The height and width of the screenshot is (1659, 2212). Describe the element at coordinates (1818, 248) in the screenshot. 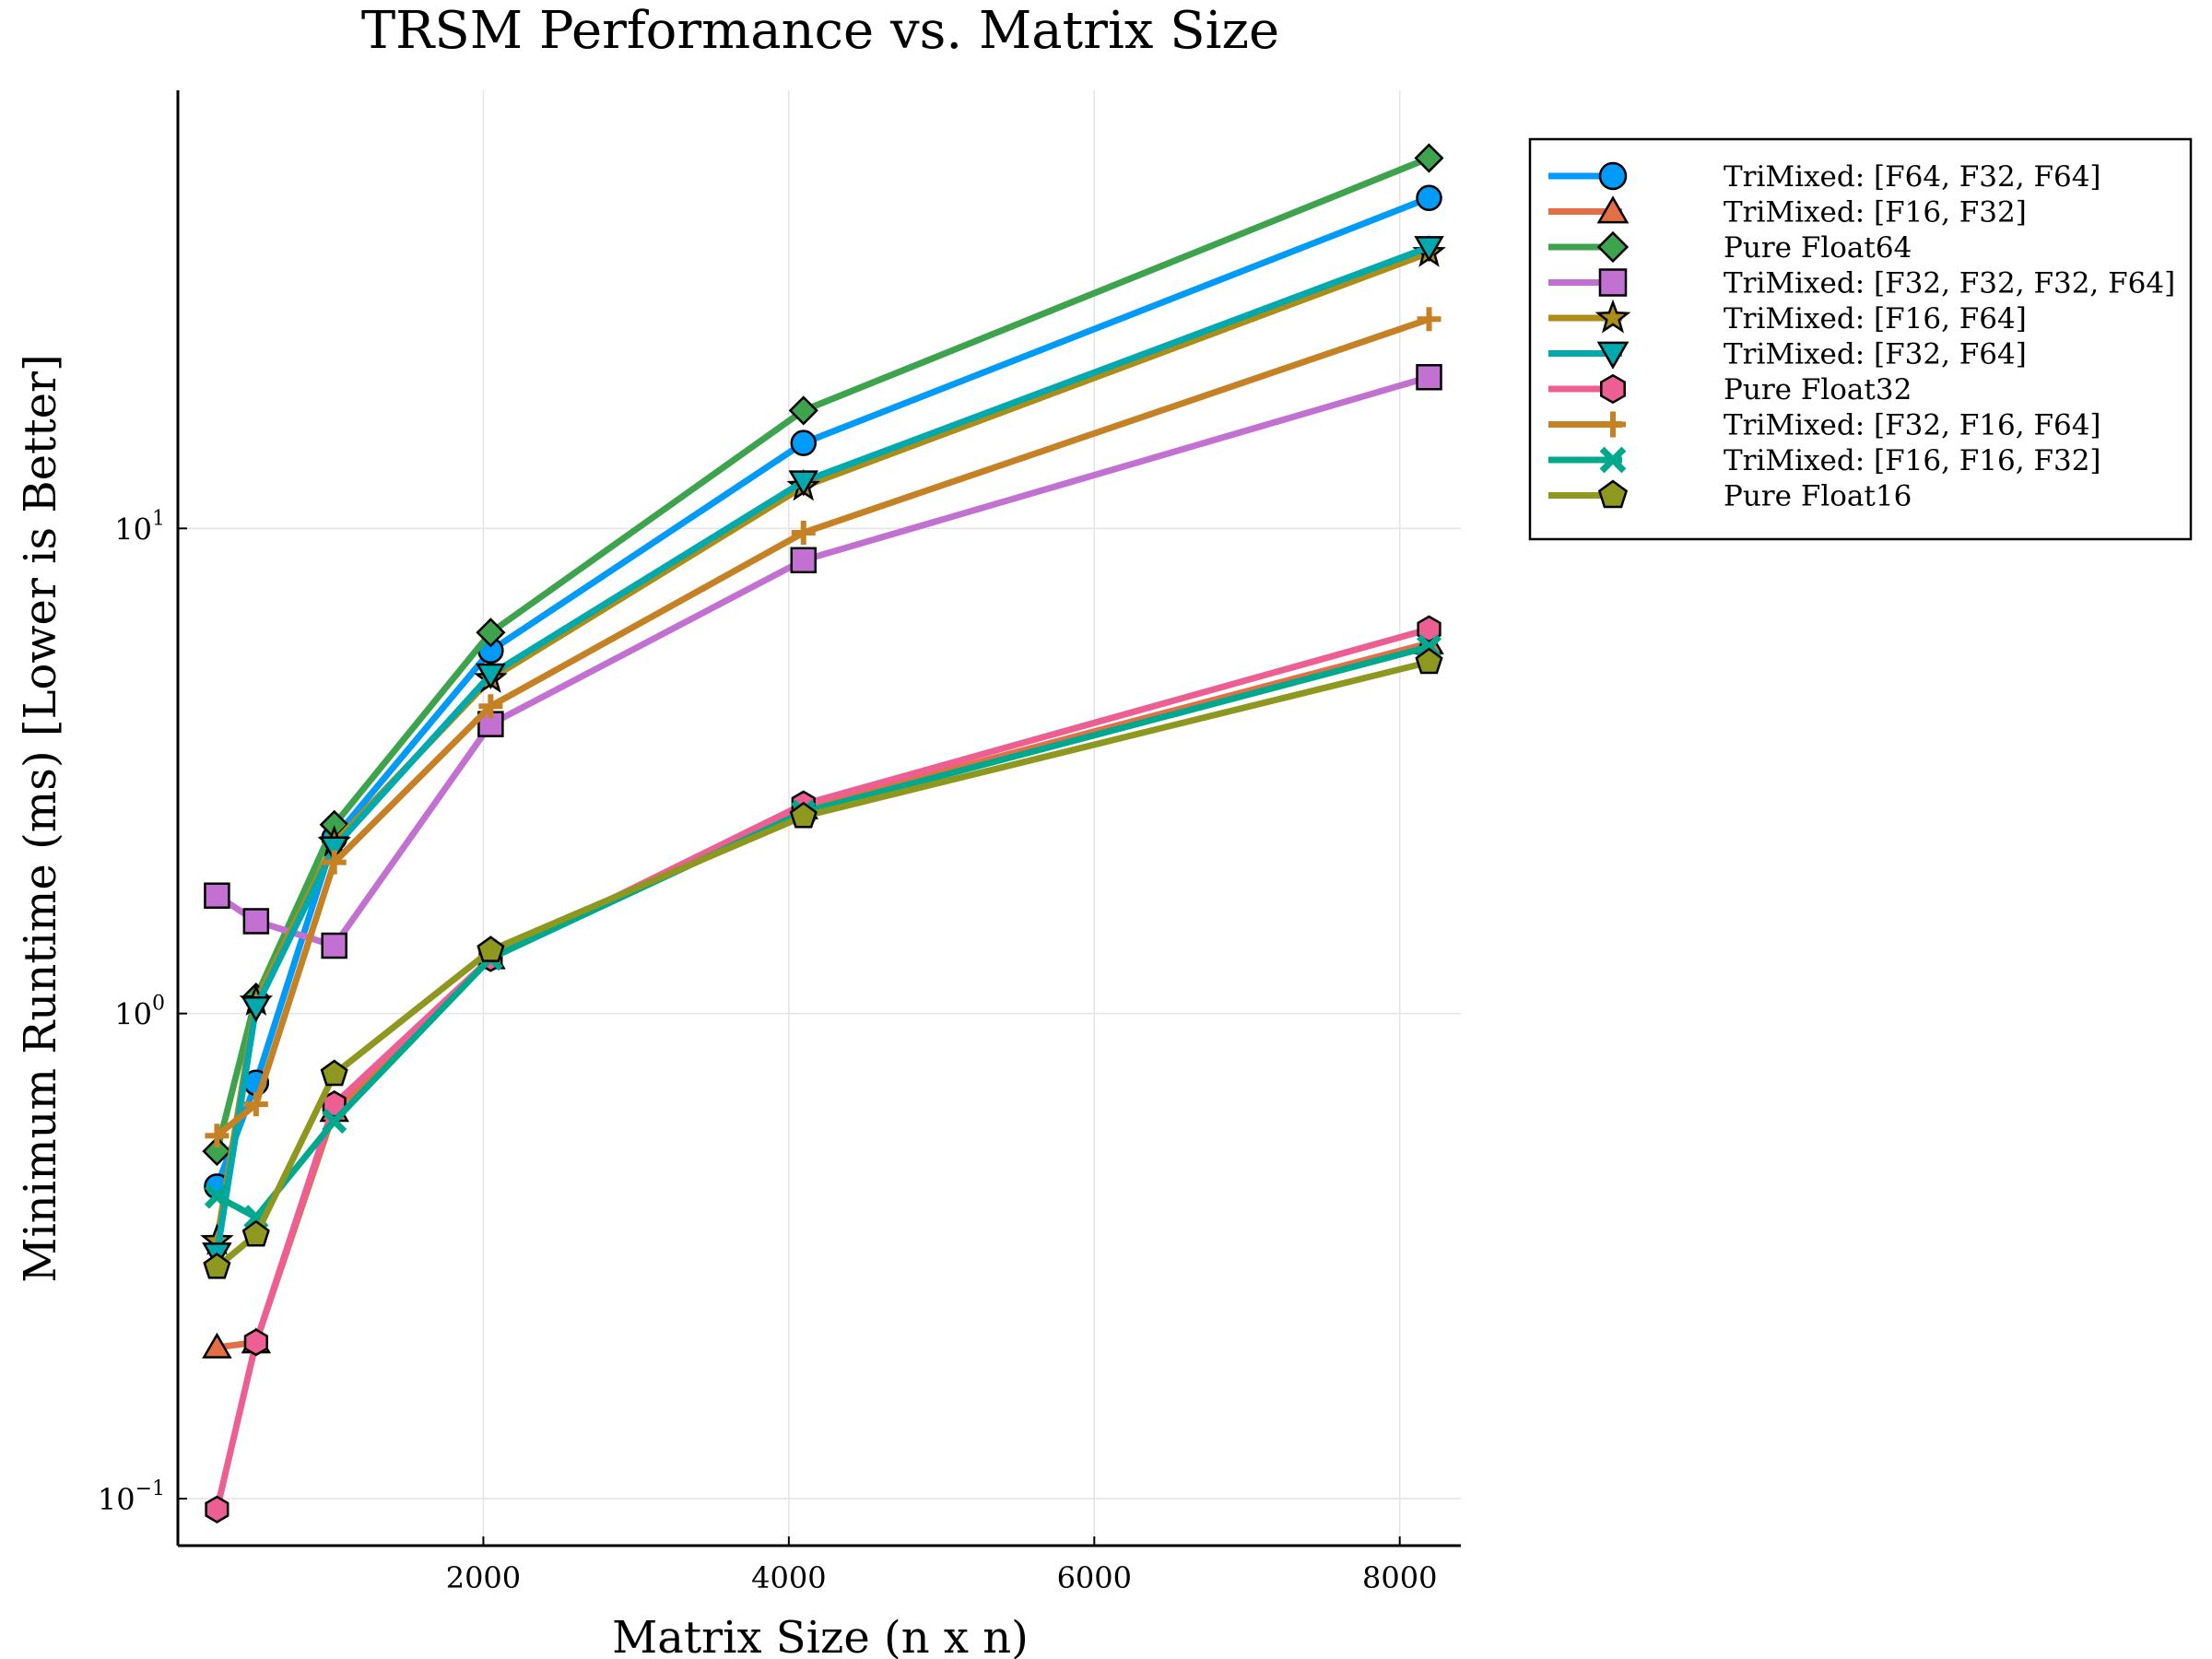

I see `legend-label: Pure Float64` at that location.